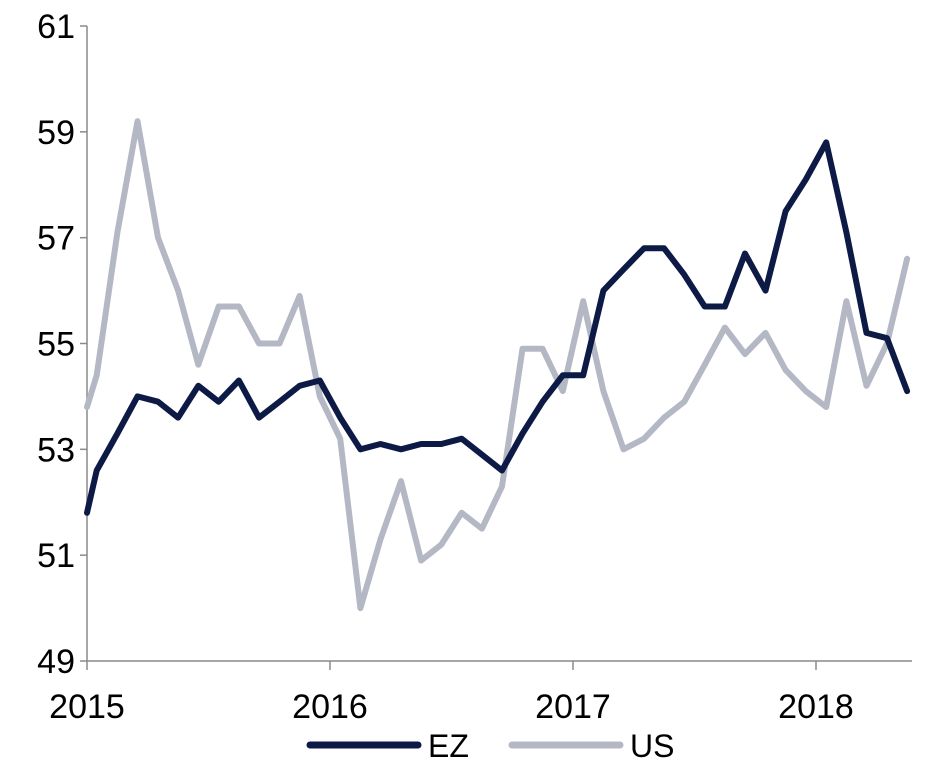 The image size is (942, 763). Describe the element at coordinates (330, 707) in the screenshot. I see `x-tick-label: 2016` at that location.